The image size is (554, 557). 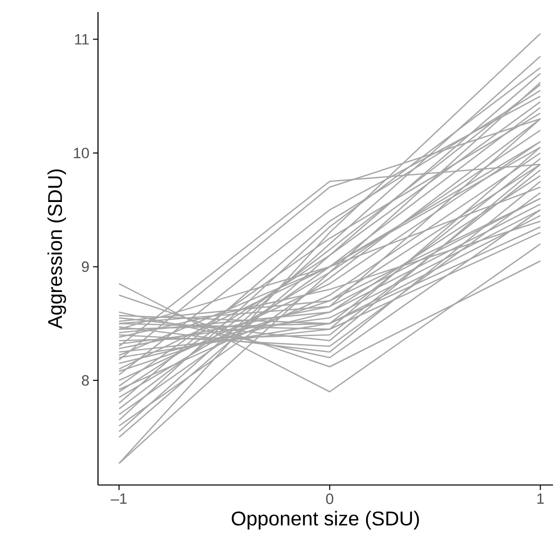 I want to click on y-axis-title: Aggression (SDU), so click(x=57, y=249).